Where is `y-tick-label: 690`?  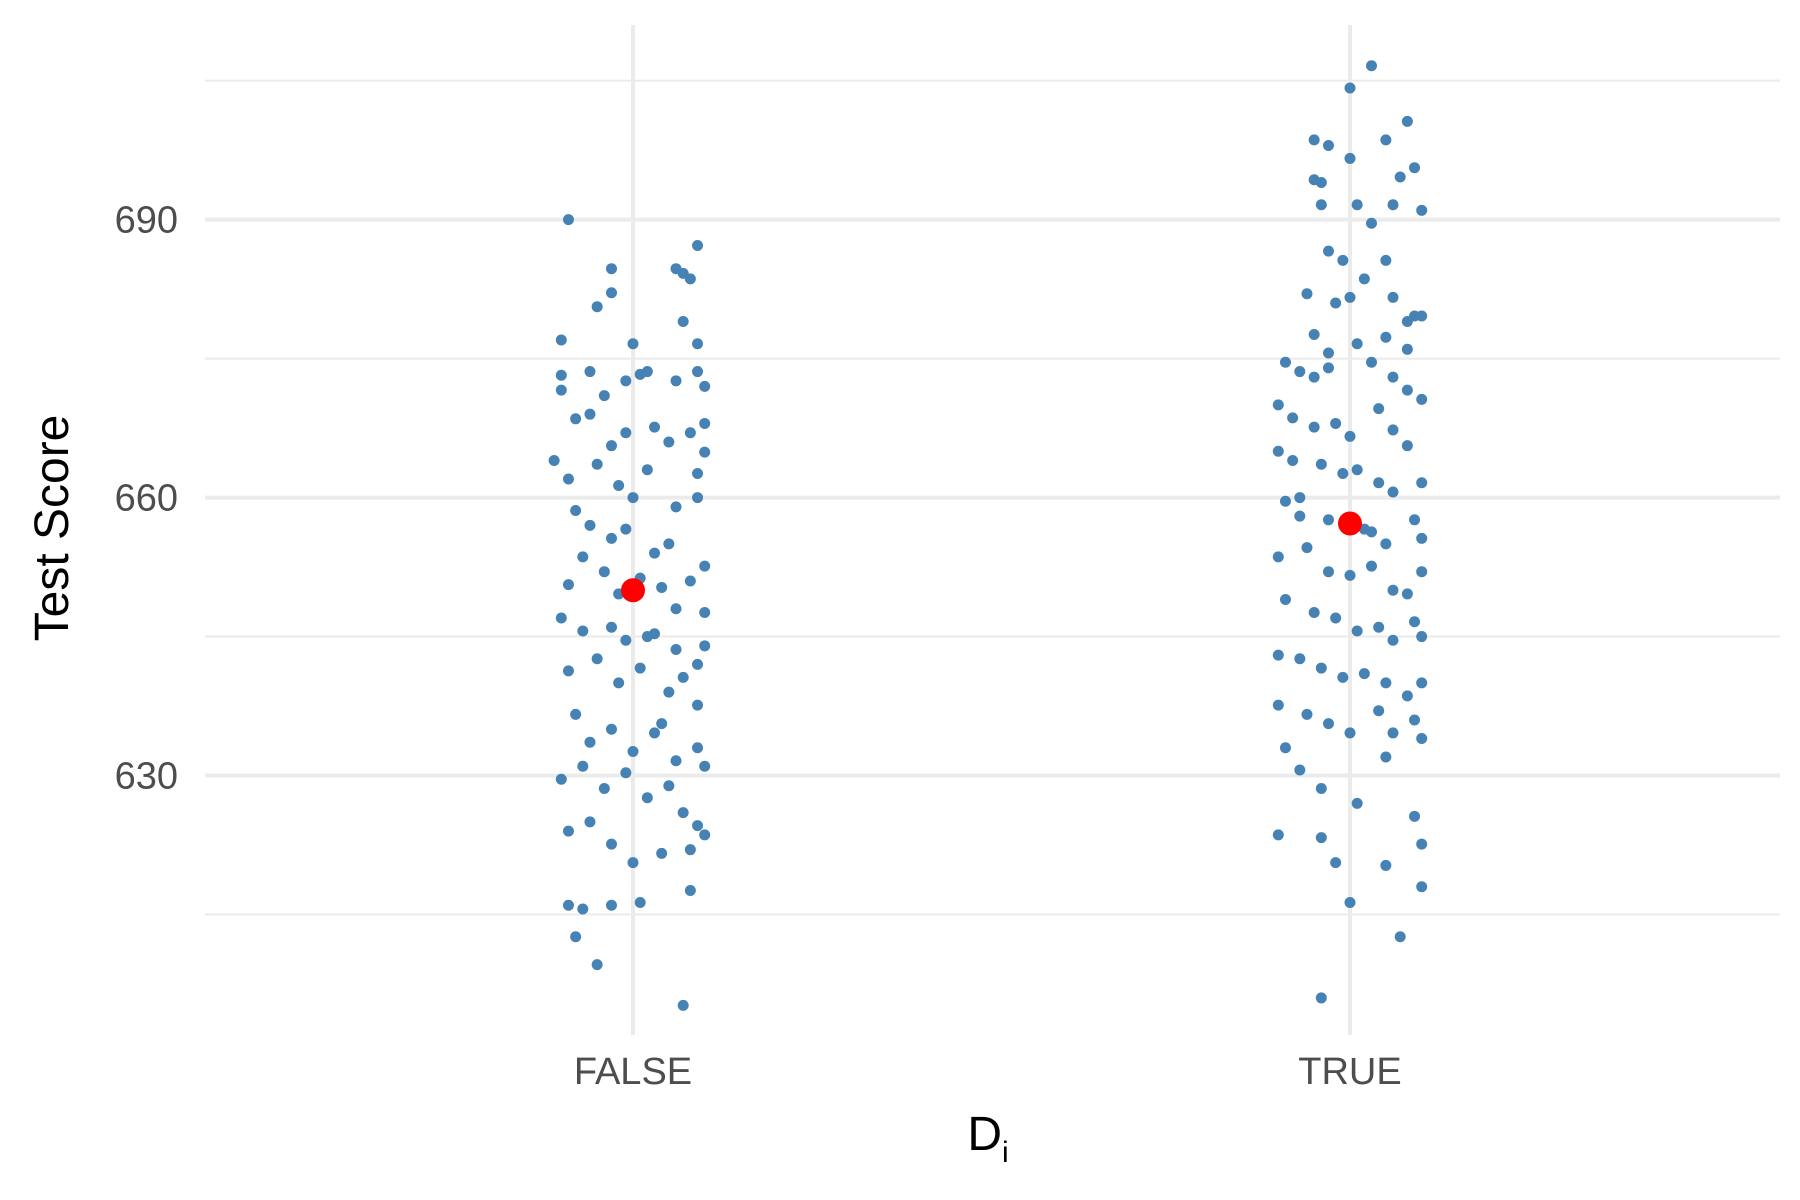
y-tick-label: 690 is located at coordinates (146, 221).